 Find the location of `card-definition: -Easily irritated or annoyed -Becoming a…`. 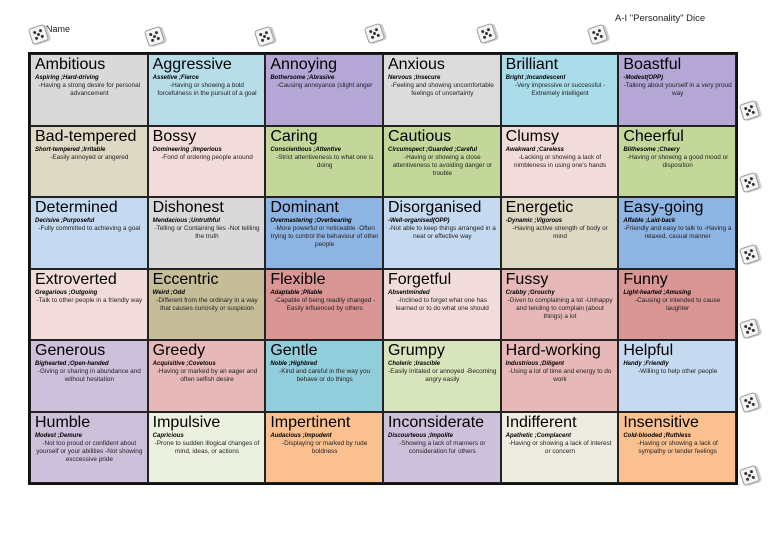

card-definition: -Easily irritated or annoyed -Becoming a… is located at coordinates (442, 375).